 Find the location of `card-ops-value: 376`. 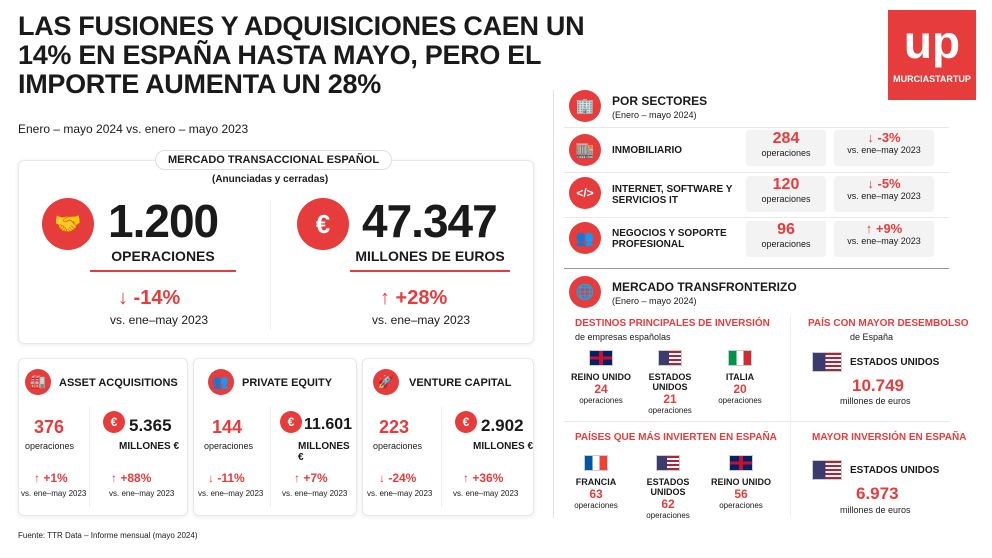

card-ops-value: 376 is located at coordinates (49, 427).